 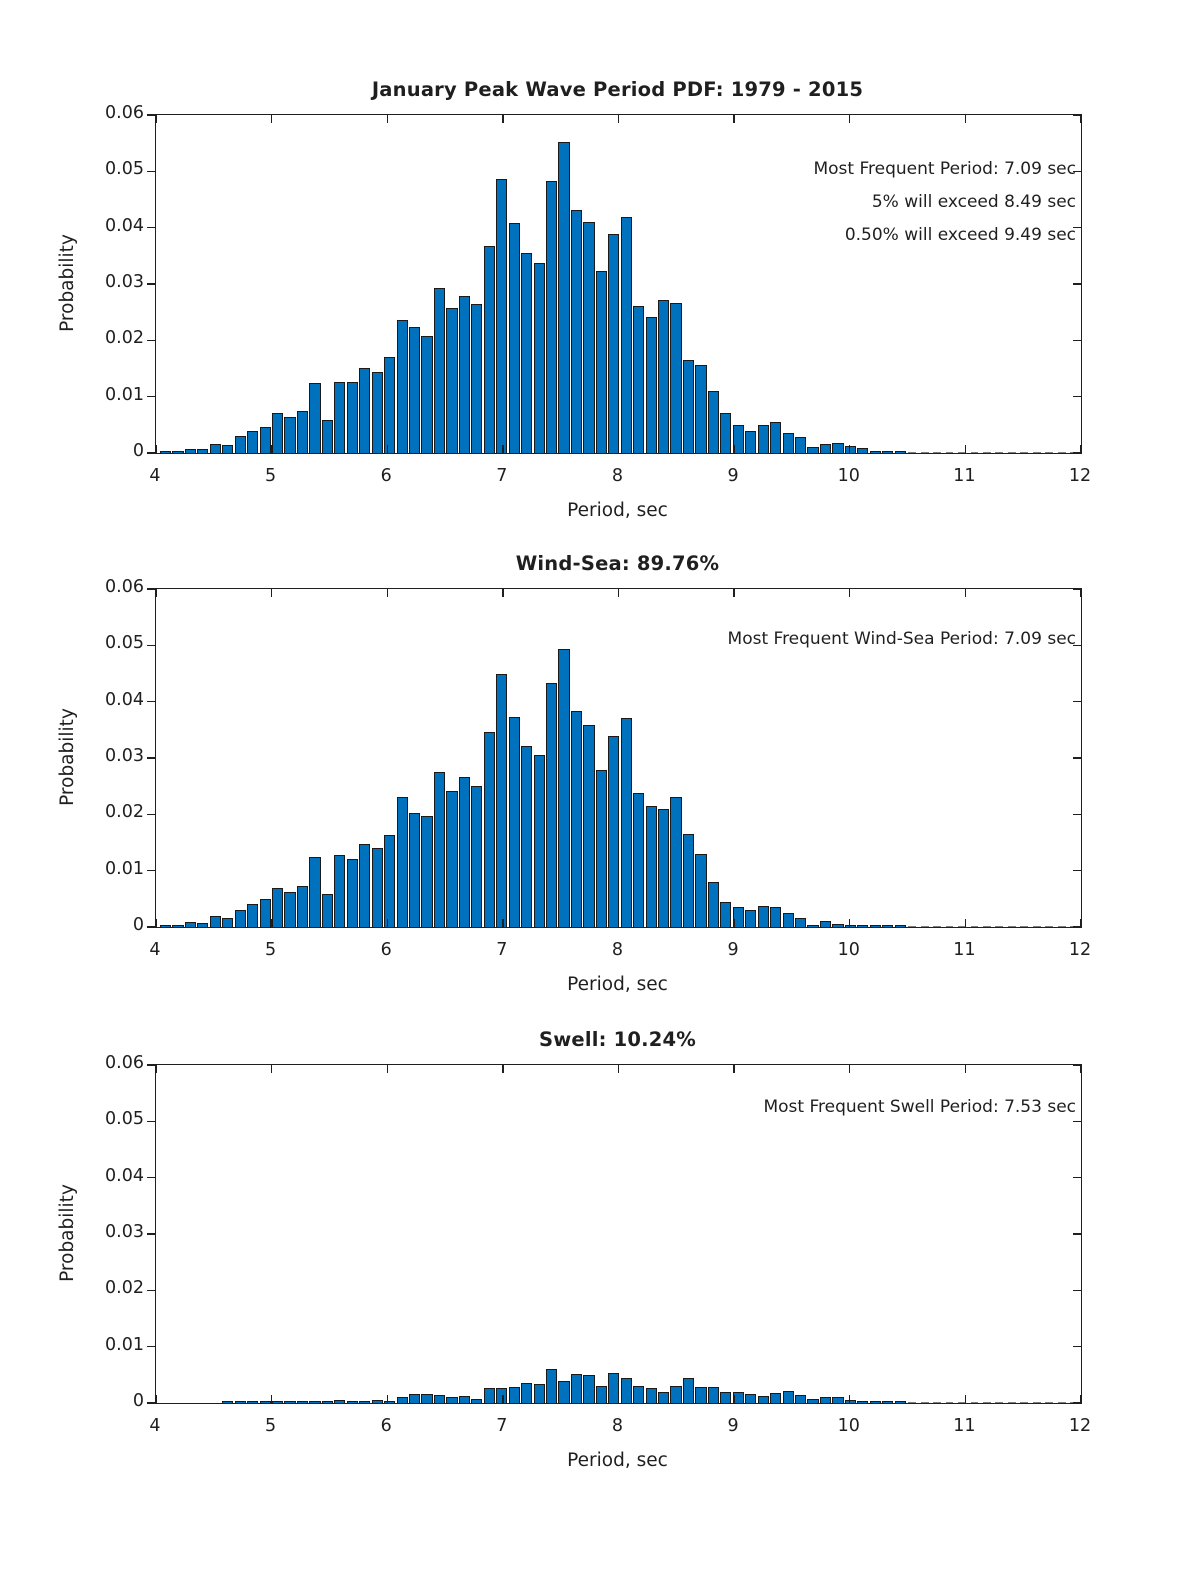 What do you see at coordinates (944, 169) in the screenshot?
I see `annotation-most-frequent: Most Frequent Period: 7.09 sec` at bounding box center [944, 169].